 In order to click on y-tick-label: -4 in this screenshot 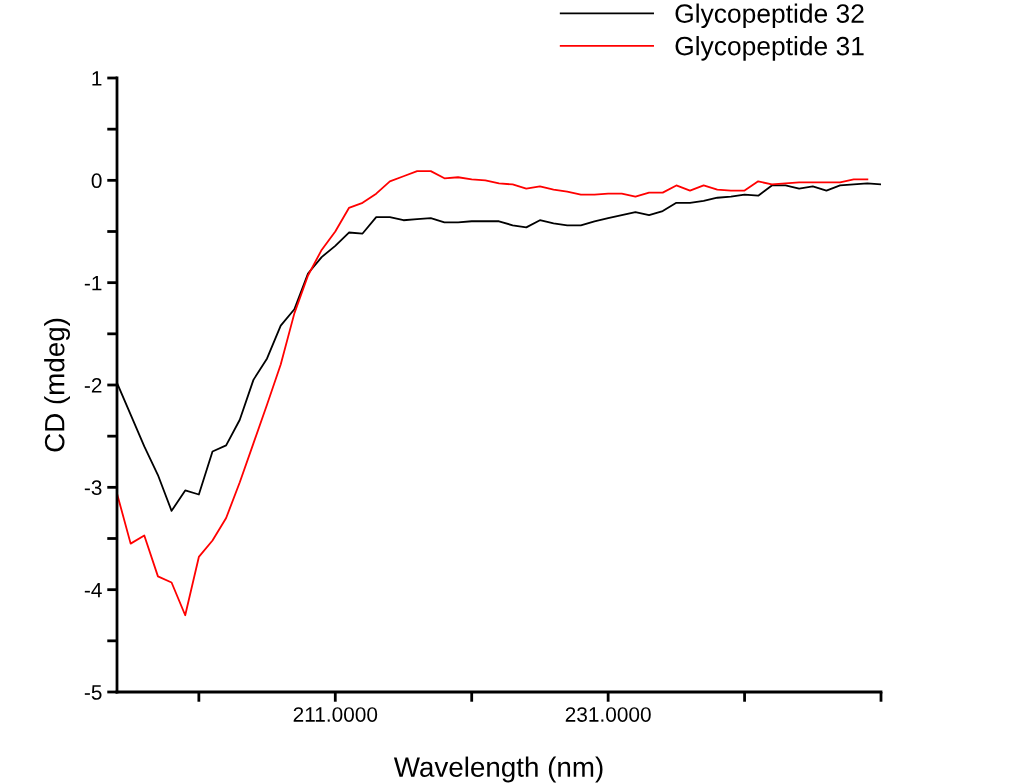, I will do `click(93, 590)`.